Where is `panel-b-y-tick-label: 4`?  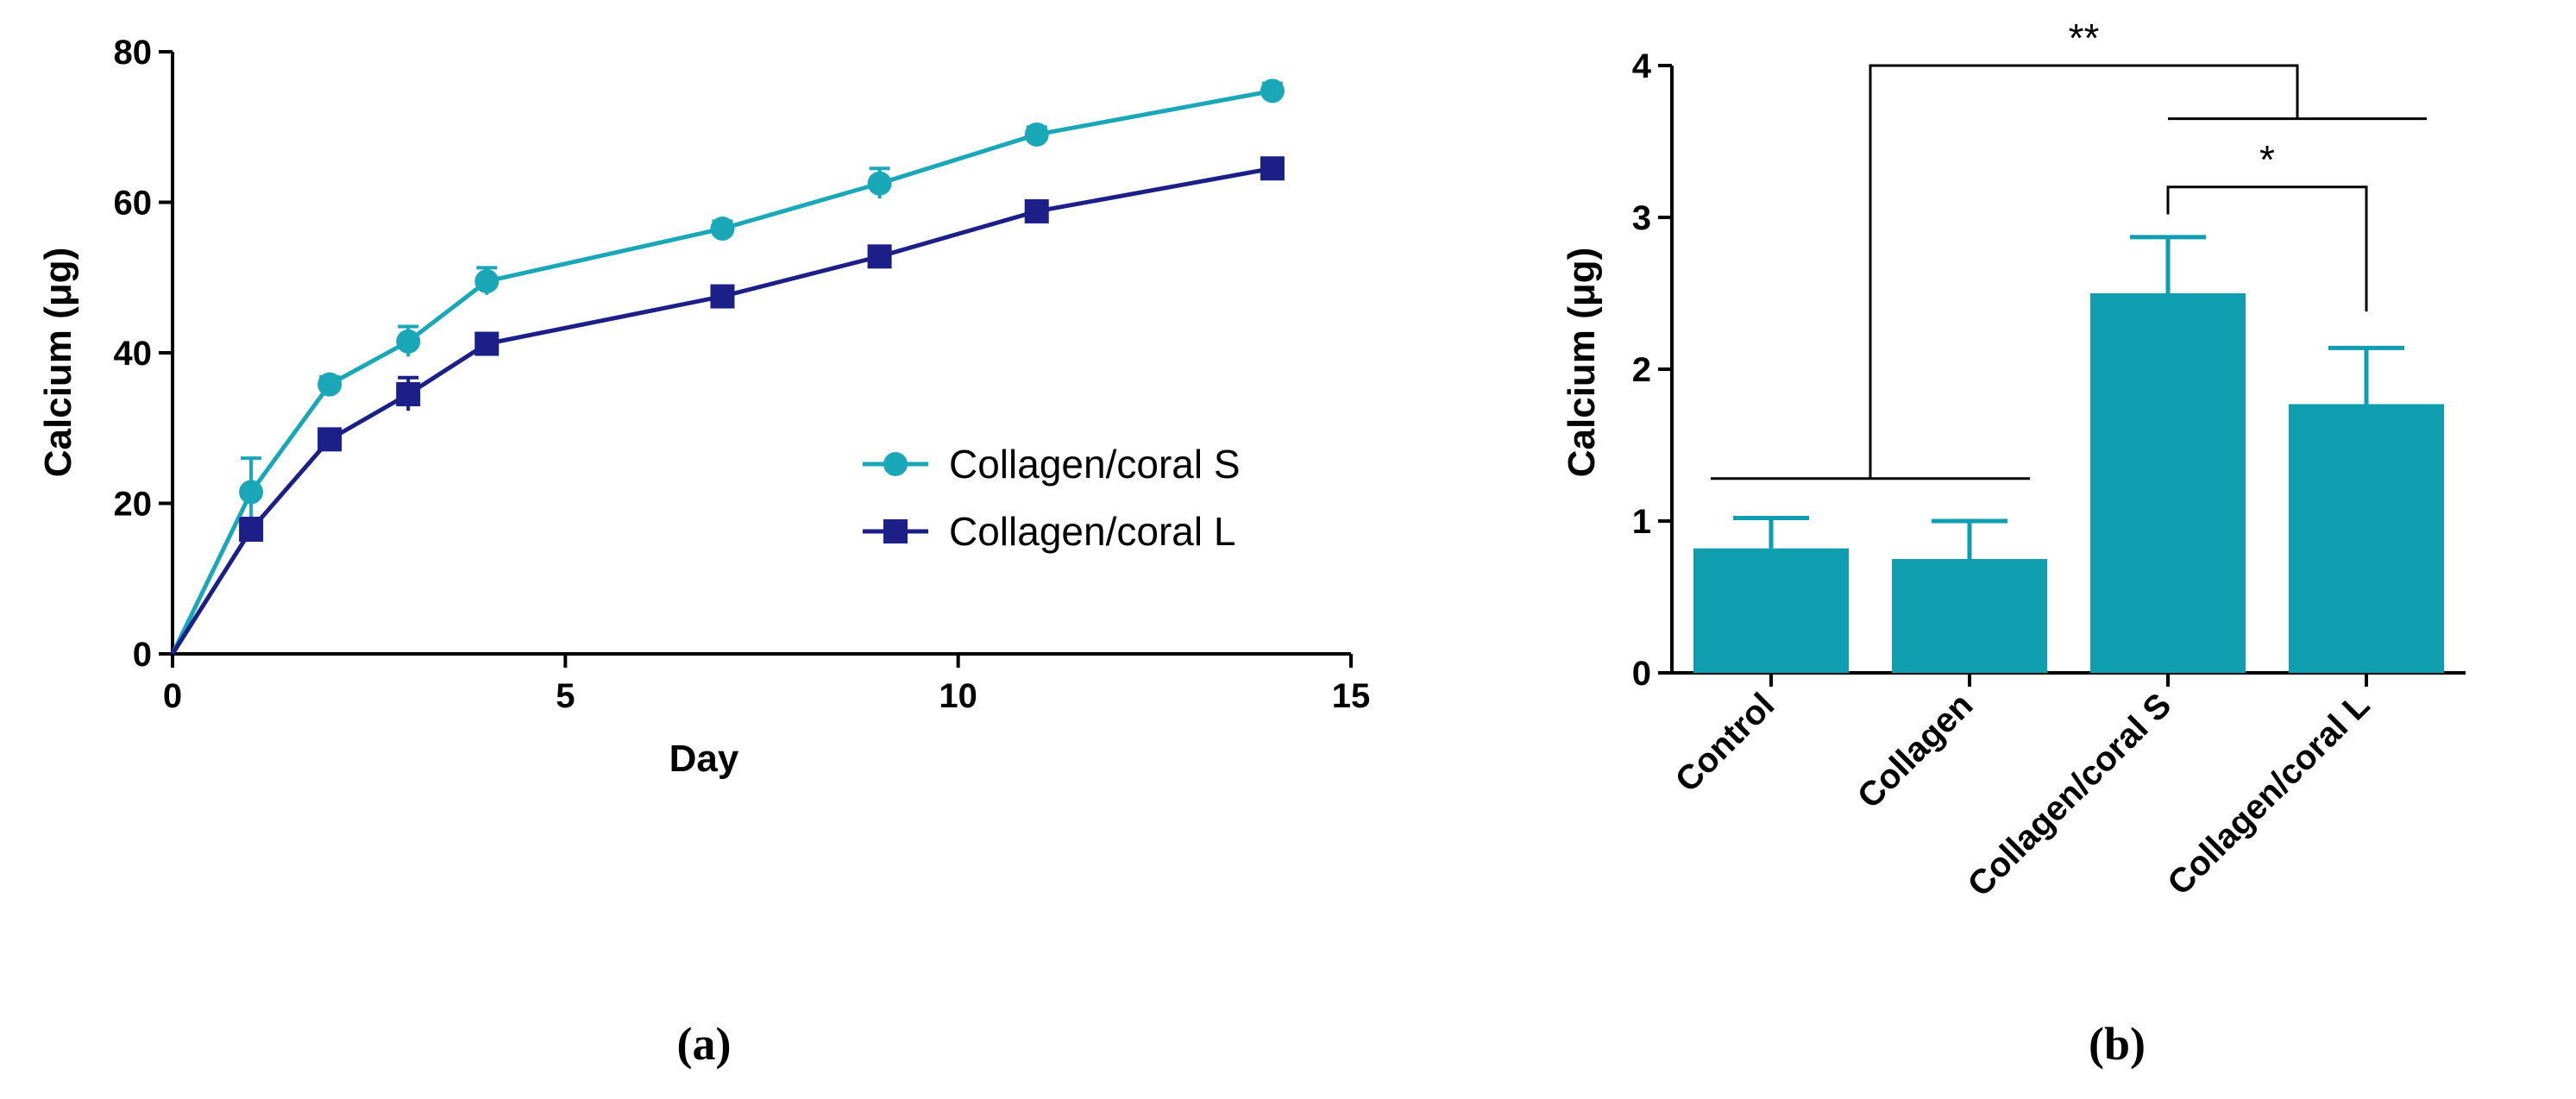
panel-b-y-tick-label: 4 is located at coordinates (1642, 66).